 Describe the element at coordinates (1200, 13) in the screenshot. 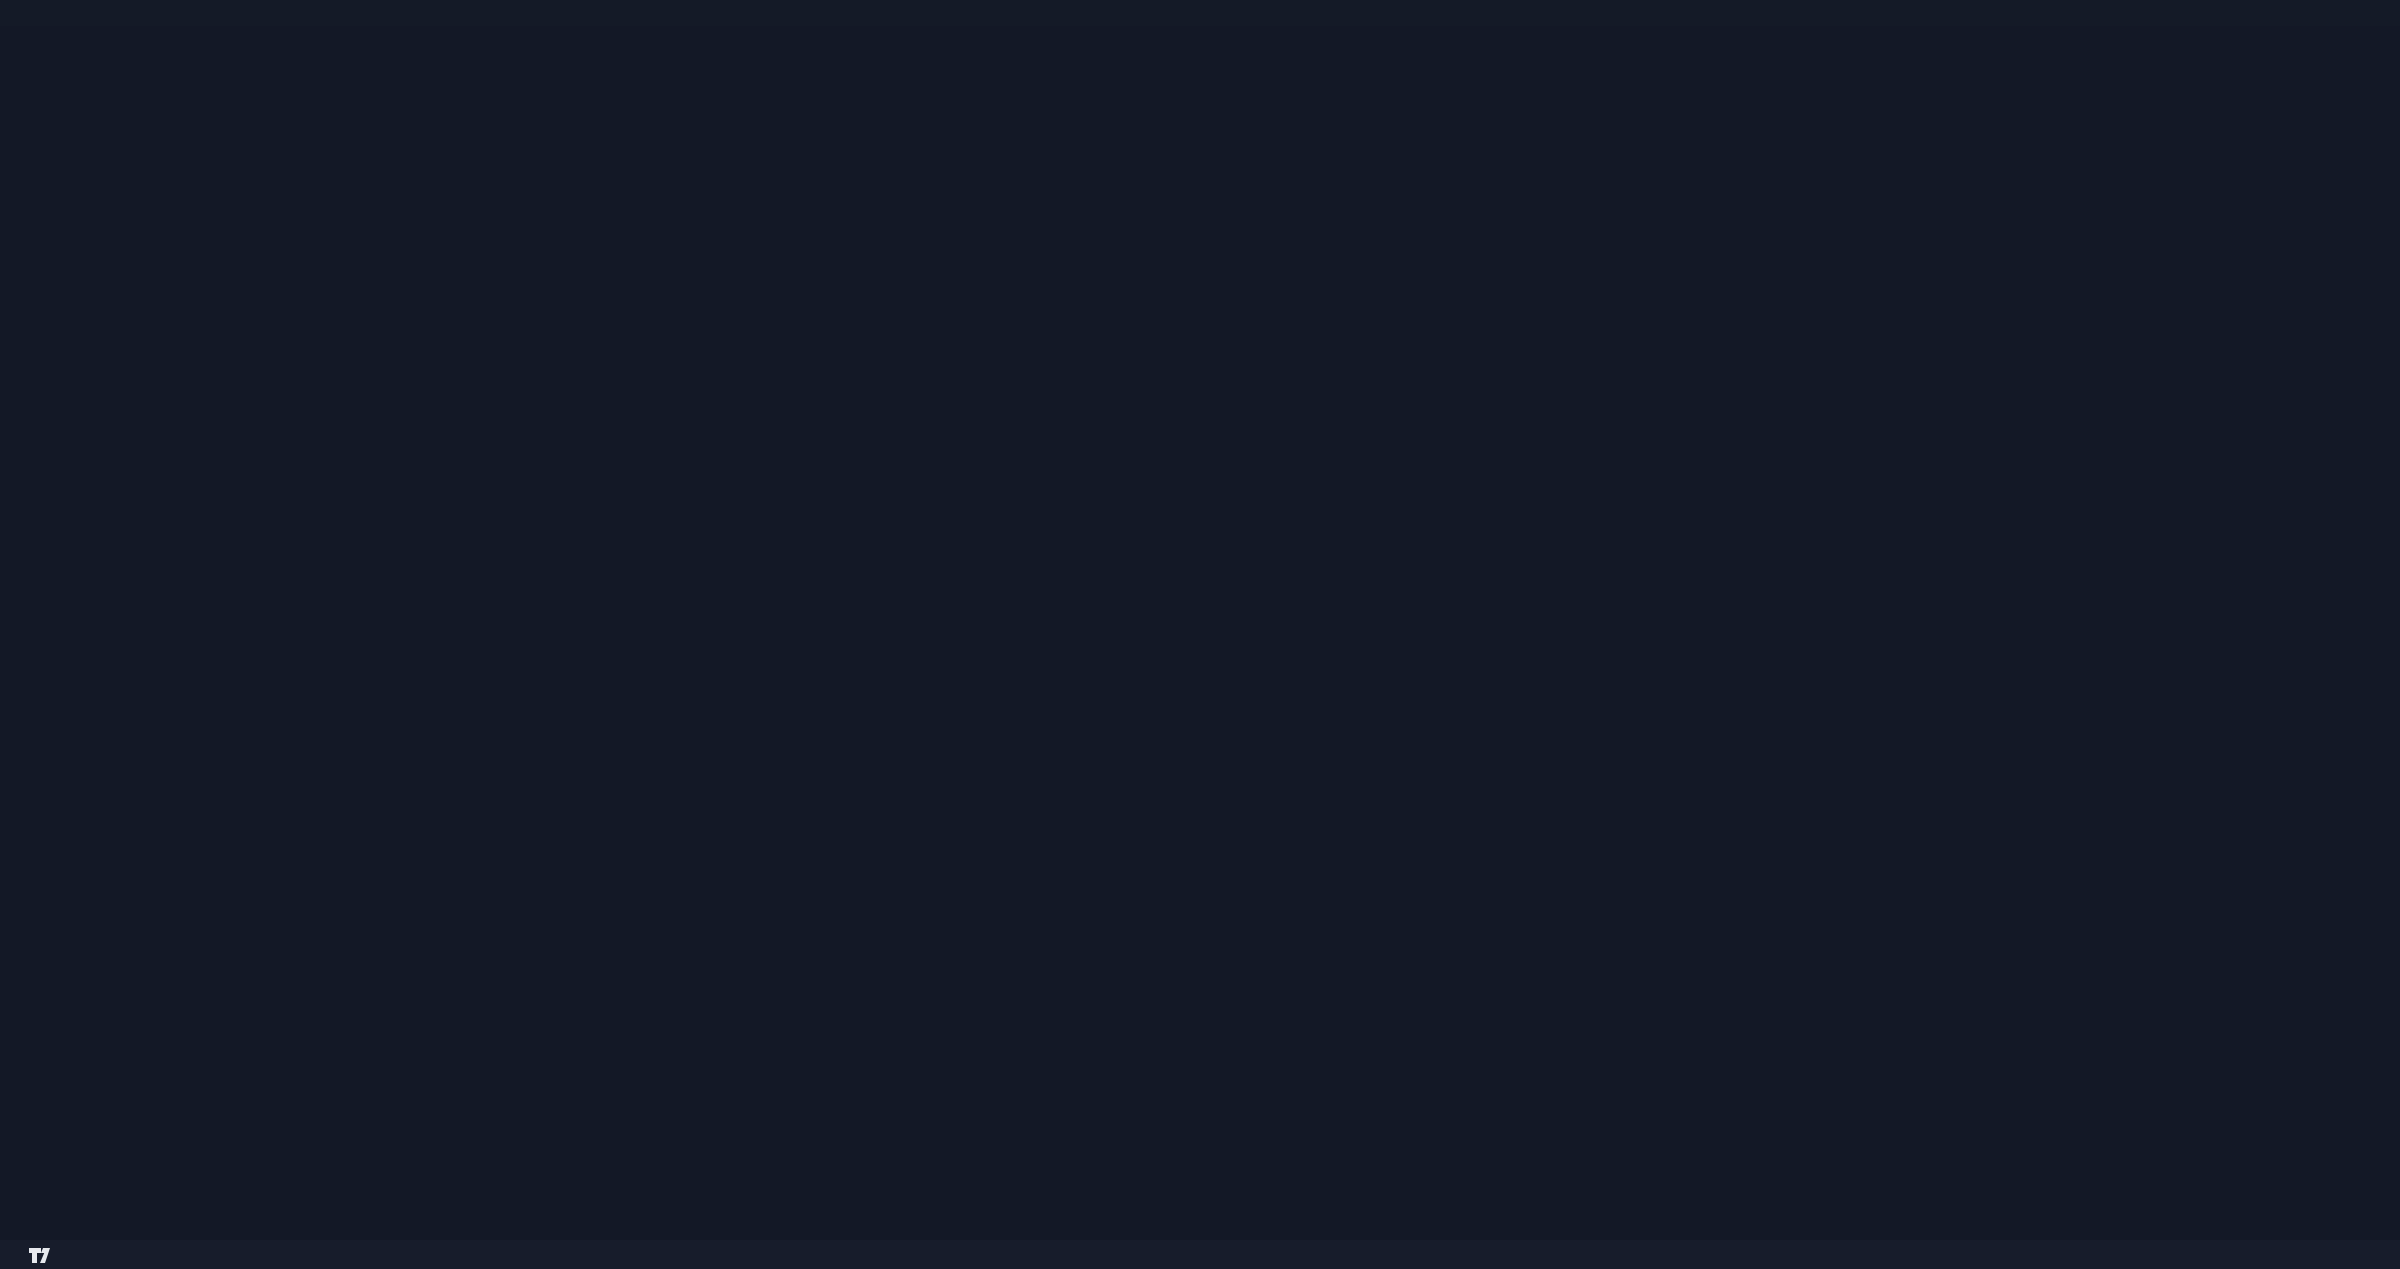

I see `publish-header` at that location.